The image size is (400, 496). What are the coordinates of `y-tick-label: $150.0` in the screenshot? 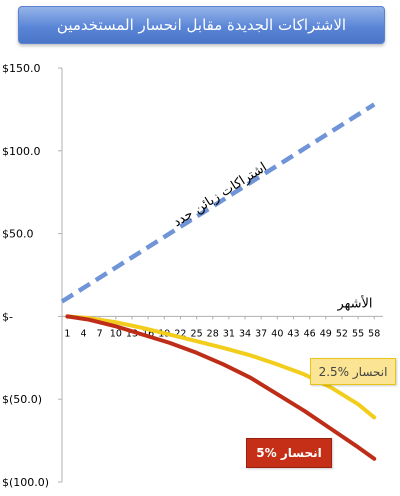 It's located at (21, 68).